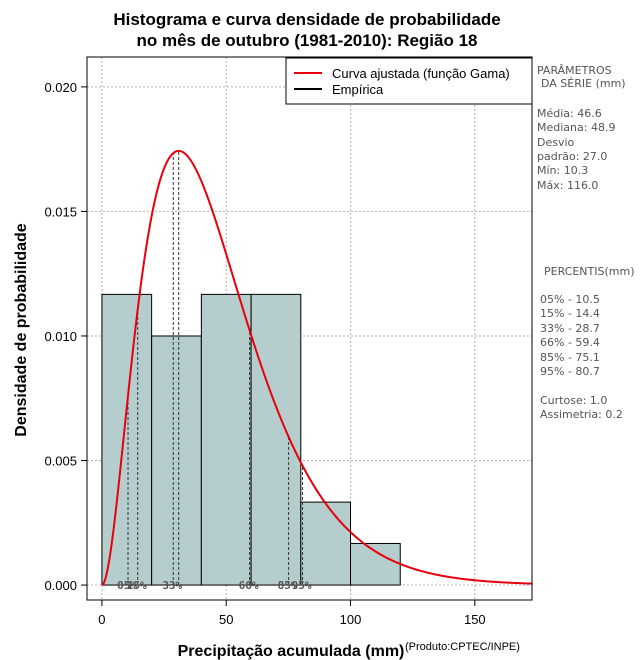 The width and height of the screenshot is (640, 660). What do you see at coordinates (581, 414) in the screenshot?
I see `stat-assimetria: Assimetria: 0.2` at bounding box center [581, 414].